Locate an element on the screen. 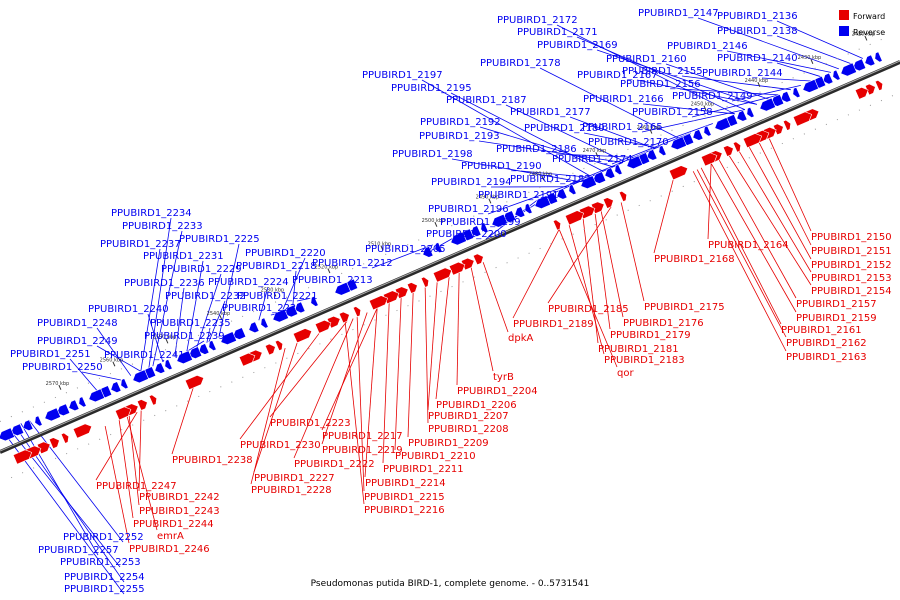 This screenshot has width=900, height=600. gene-label: PPUBIRD1_2168 is located at coordinates (694, 259).